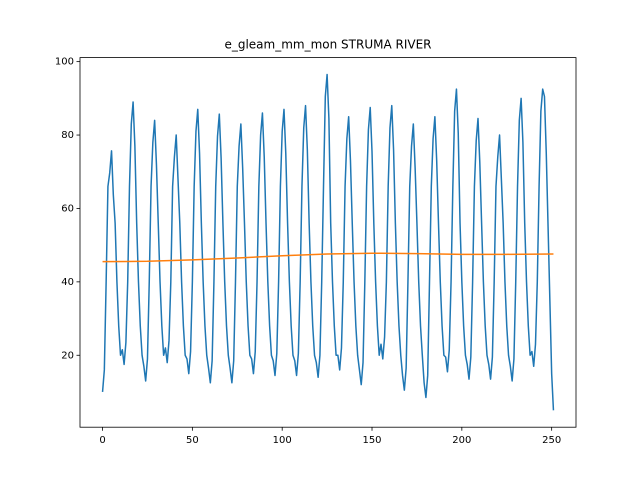  I want to click on x-tick-label: 150, so click(371, 440).